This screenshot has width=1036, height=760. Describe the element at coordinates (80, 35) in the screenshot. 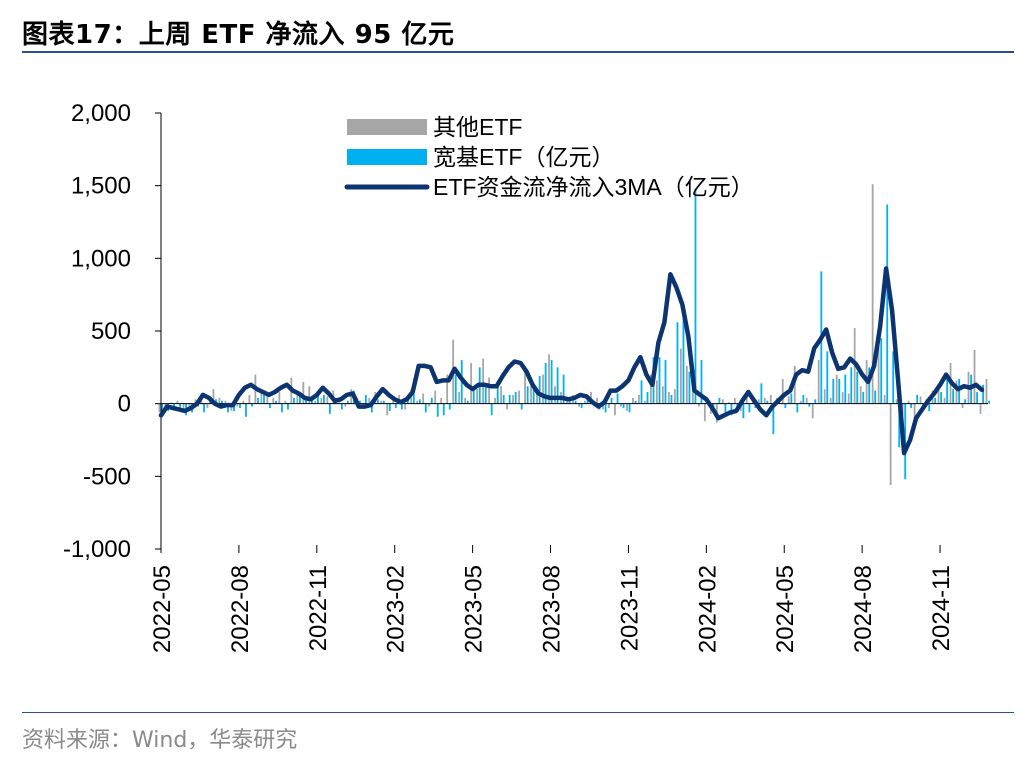

I see `figure-label: 图表17：` at that location.